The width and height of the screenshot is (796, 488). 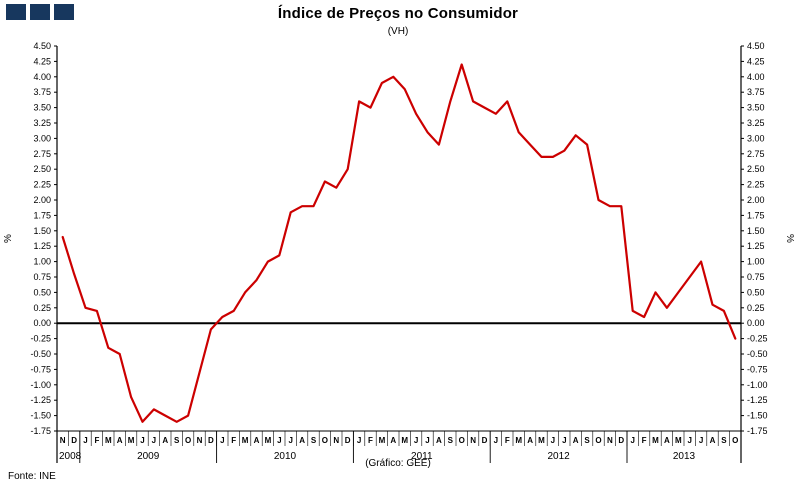 What do you see at coordinates (42, 61) in the screenshot?
I see `svg-text: 4.25` at bounding box center [42, 61].